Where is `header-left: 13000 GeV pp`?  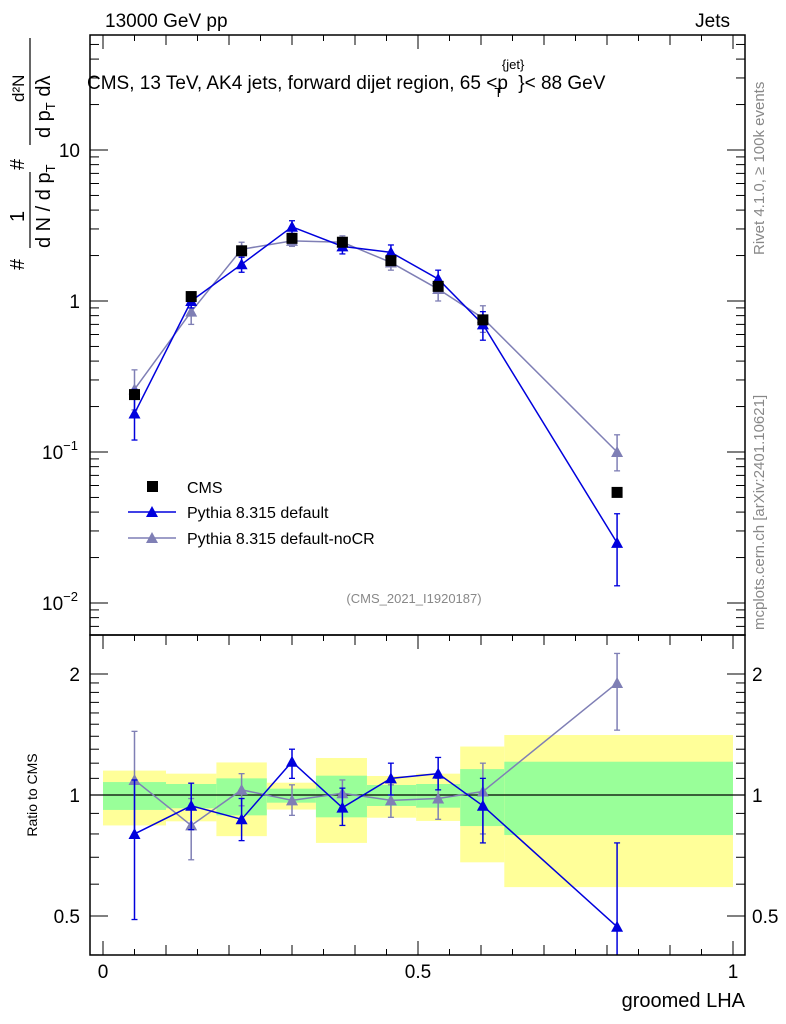
header-left: 13000 GeV pp is located at coordinates (166, 21).